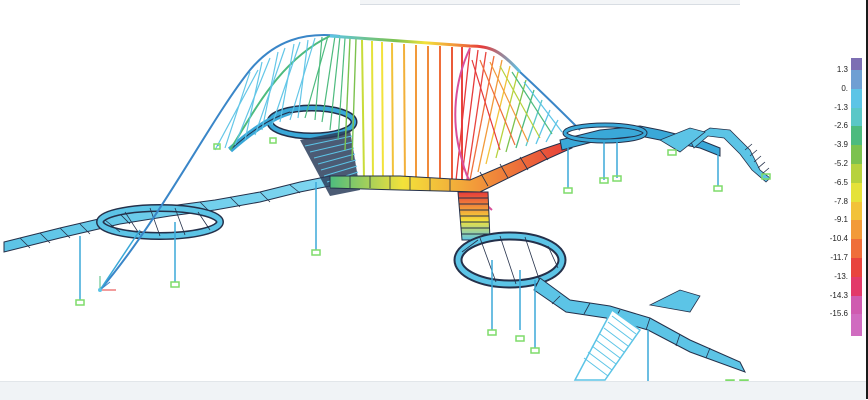 The image size is (868, 400). I want to click on legend-value-label: 0., so click(844, 88).